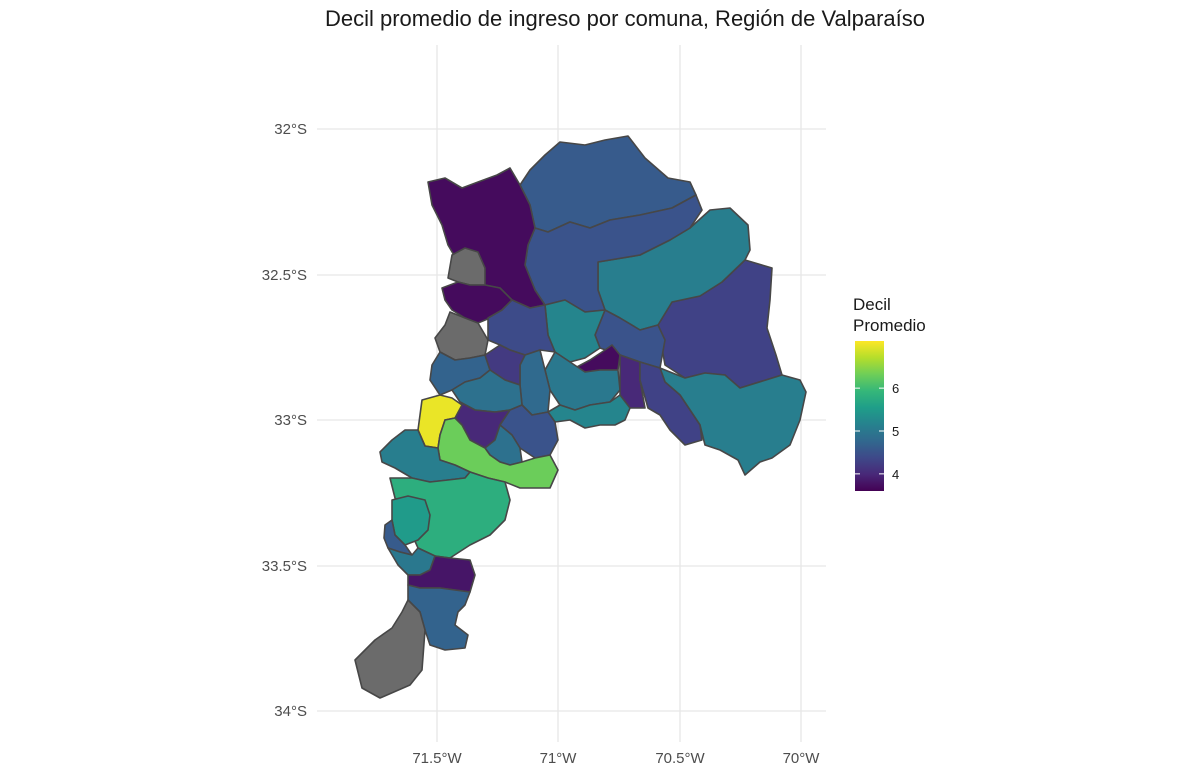  What do you see at coordinates (559, 758) in the screenshot?
I see `x-tick-label: 71°W` at bounding box center [559, 758].